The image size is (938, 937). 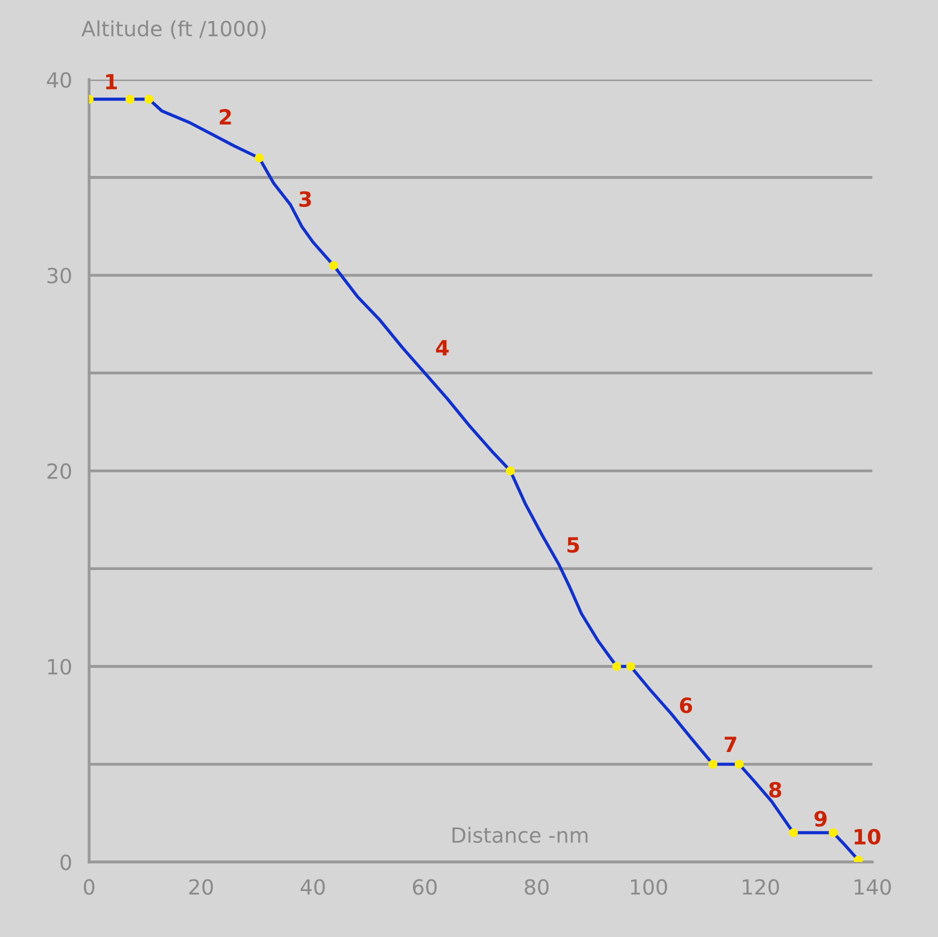 I want to click on annotation: 2, so click(x=225, y=117).